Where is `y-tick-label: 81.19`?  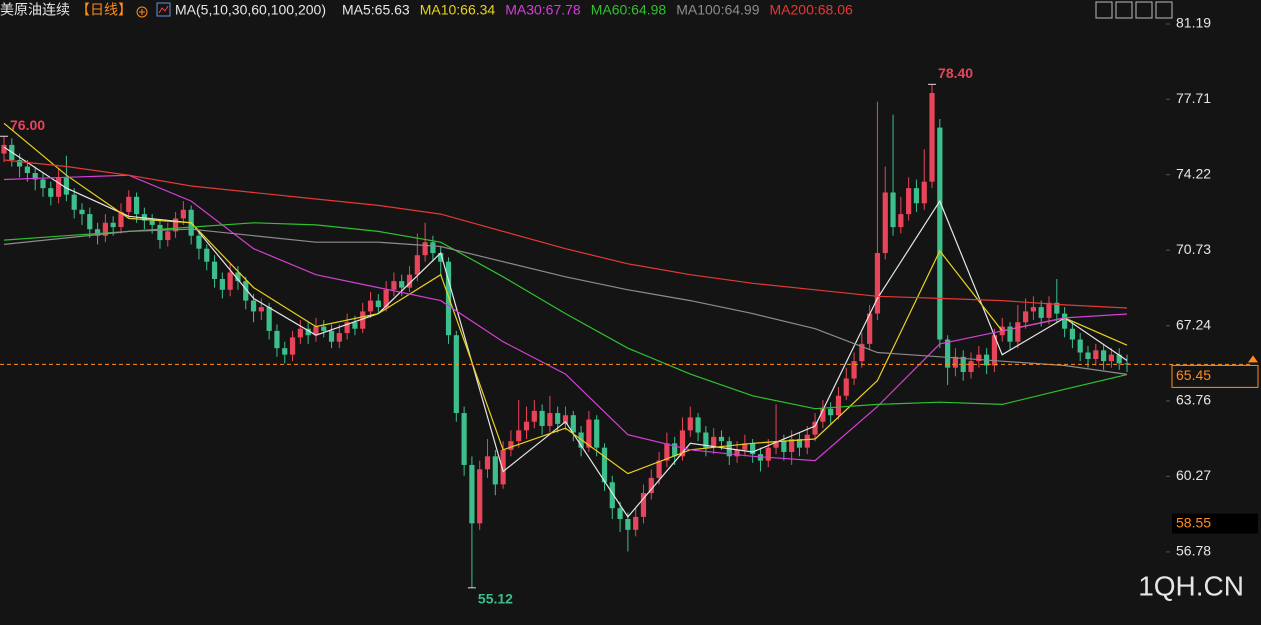 y-tick-label: 81.19 is located at coordinates (1193, 23).